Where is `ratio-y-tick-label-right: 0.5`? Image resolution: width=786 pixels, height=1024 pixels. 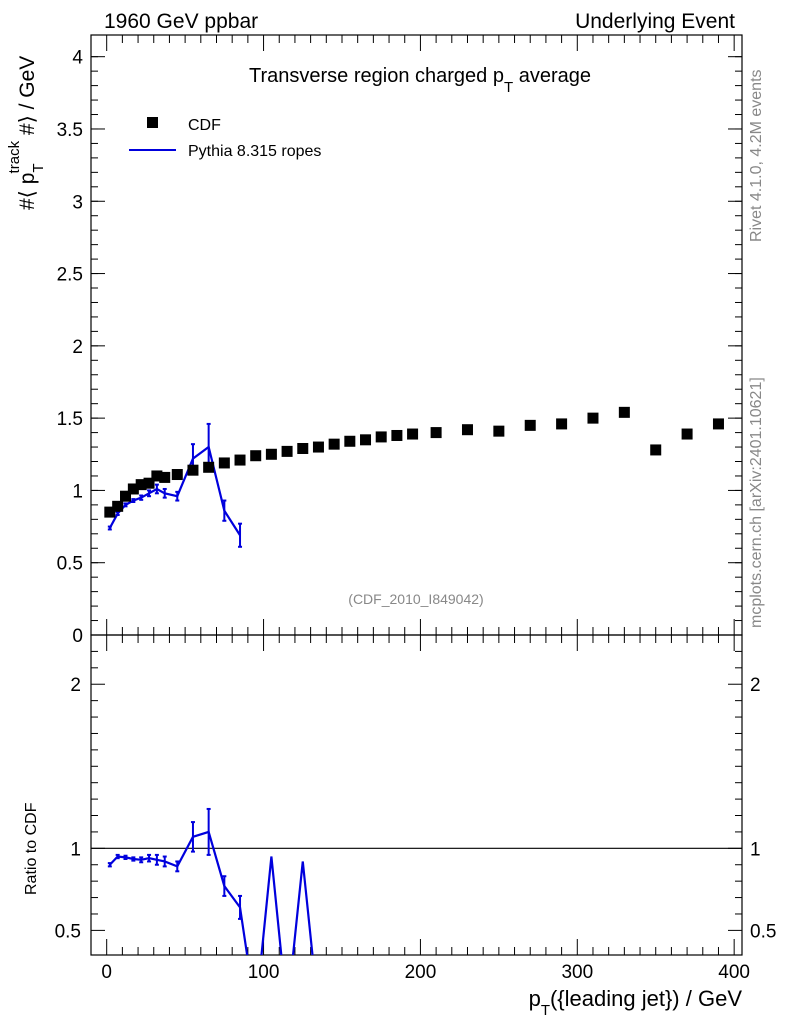
ratio-y-tick-label-right: 0.5 is located at coordinates (763, 931).